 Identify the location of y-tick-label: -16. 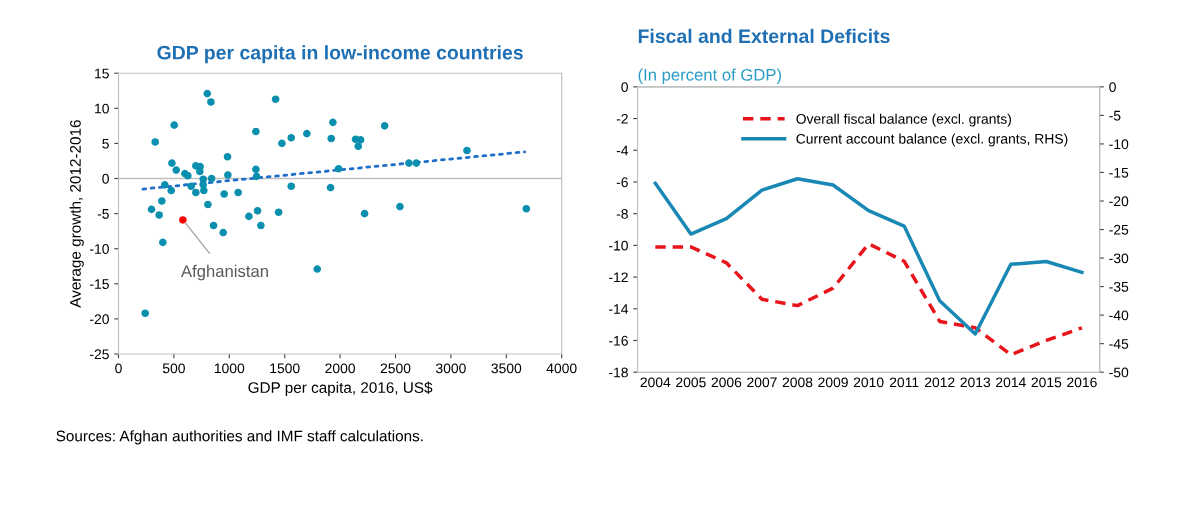
(618, 340).